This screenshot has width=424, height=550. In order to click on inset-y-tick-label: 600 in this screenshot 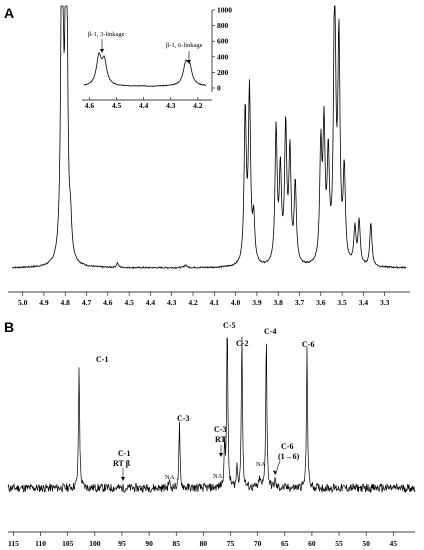, I will do `click(223, 41)`.